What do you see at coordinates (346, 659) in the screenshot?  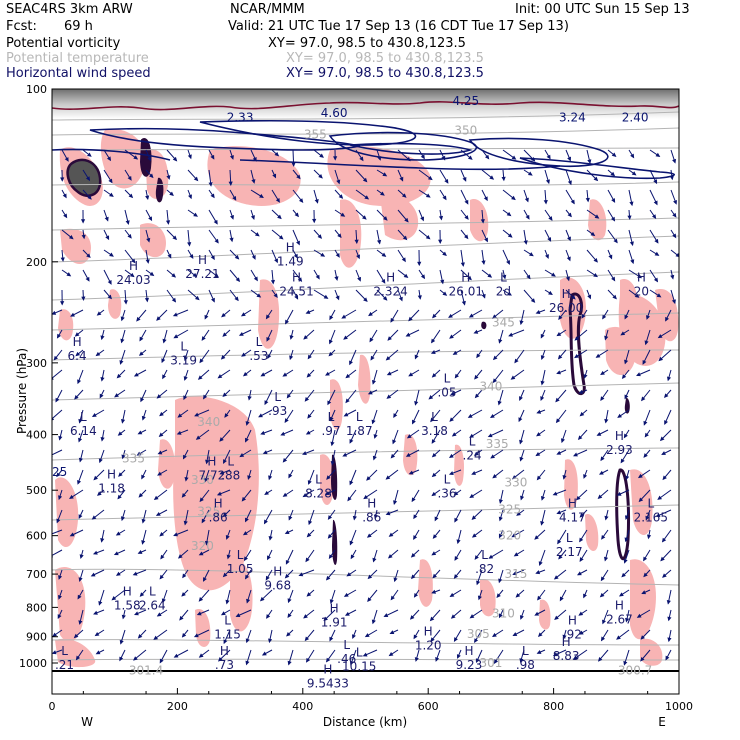 I see `extremum-value-41: .46` at bounding box center [346, 659].